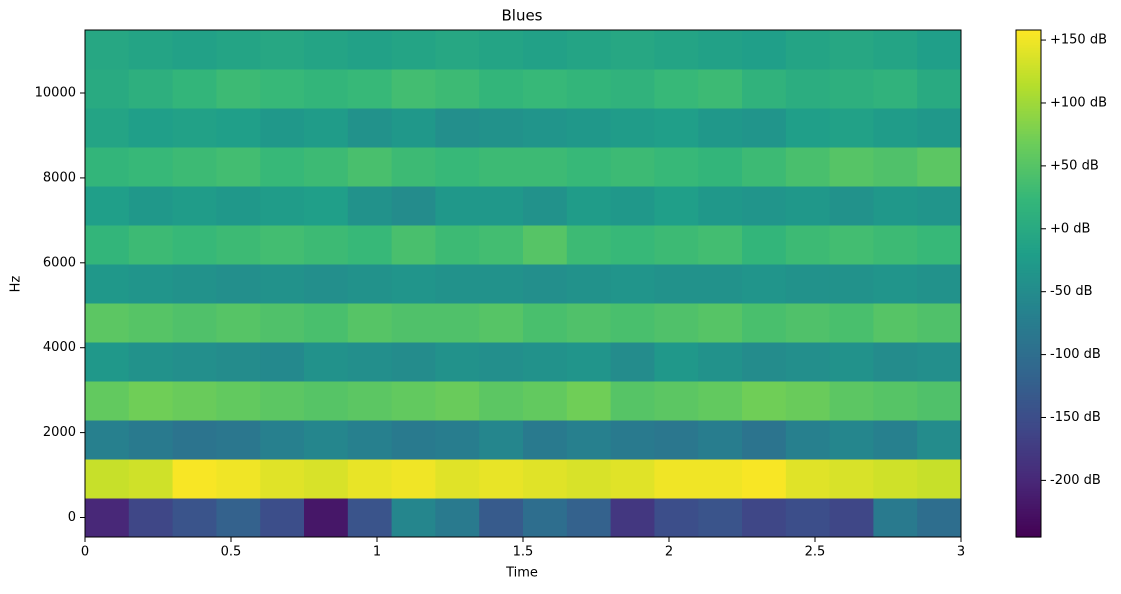  Describe the element at coordinates (59, 347) in the screenshot. I see `y-tick-label: 4000` at that location.